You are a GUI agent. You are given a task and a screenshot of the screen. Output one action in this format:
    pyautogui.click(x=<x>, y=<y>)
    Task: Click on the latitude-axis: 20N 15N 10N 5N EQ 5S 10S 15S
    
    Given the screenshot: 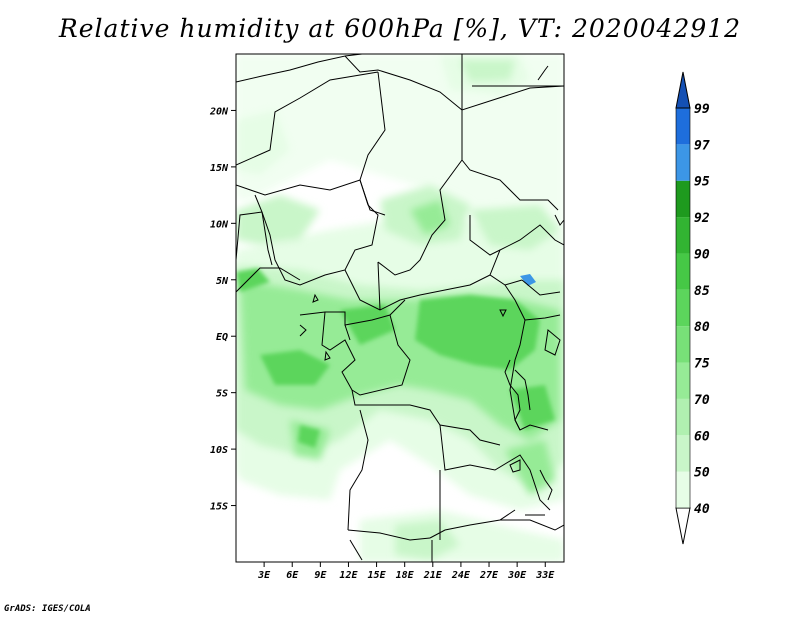 What is the action you would take?
    pyautogui.click(x=222, y=309)
    